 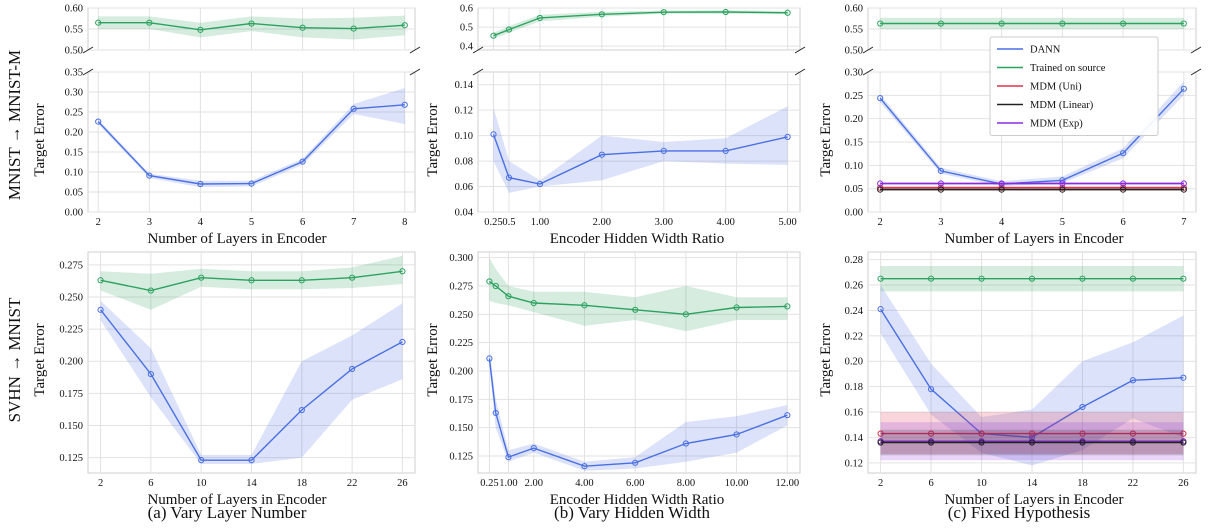 What do you see at coordinates (402, 483) in the screenshot?
I see `x-tick-label: 26` at bounding box center [402, 483].